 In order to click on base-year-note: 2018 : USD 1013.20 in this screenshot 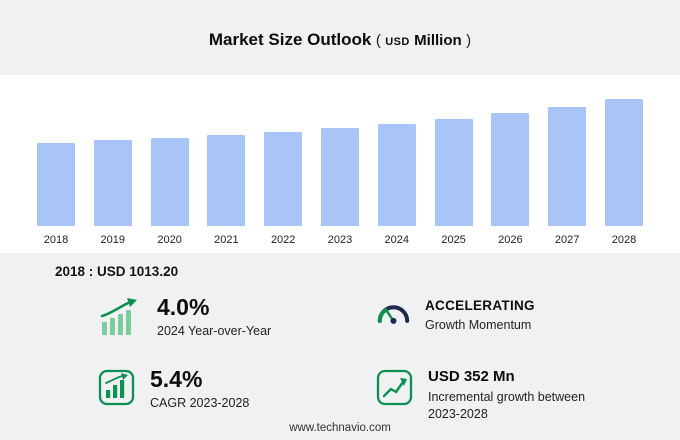, I will do `click(117, 271)`.